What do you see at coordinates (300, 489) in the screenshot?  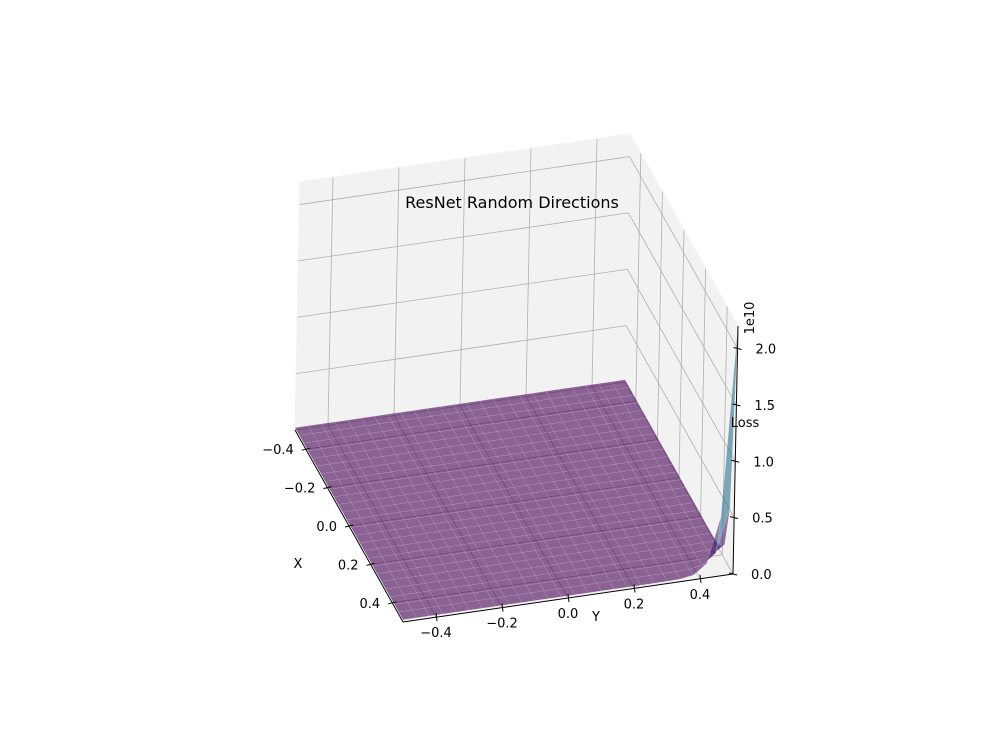 I see `x-tick-label: −0.2` at bounding box center [300, 489].